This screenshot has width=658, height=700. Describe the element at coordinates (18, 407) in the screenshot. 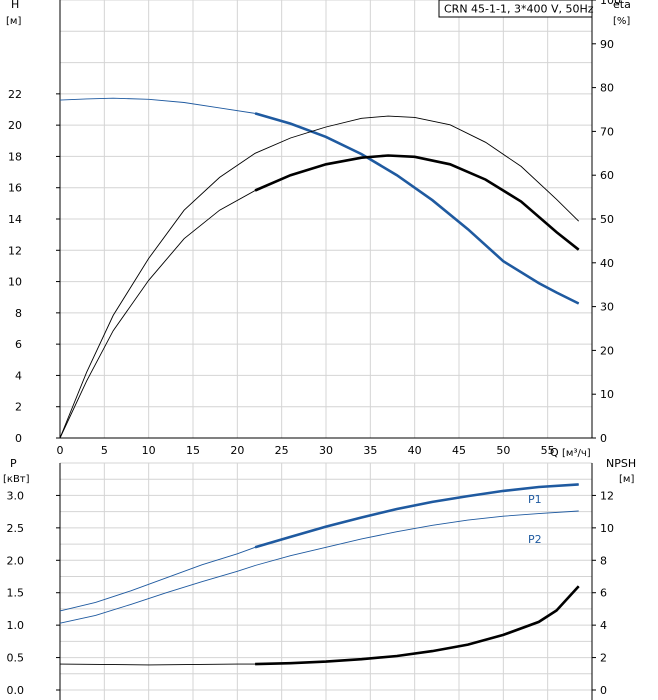

I see `h-tick-label: 2` at that location.